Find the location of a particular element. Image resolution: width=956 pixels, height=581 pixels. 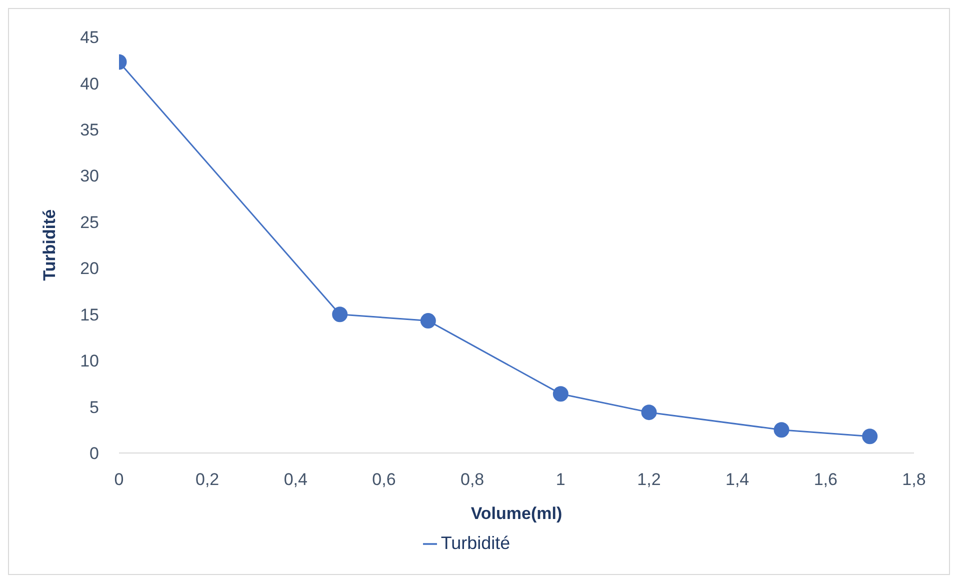

y-tick-label: 45 is located at coordinates (89, 38).